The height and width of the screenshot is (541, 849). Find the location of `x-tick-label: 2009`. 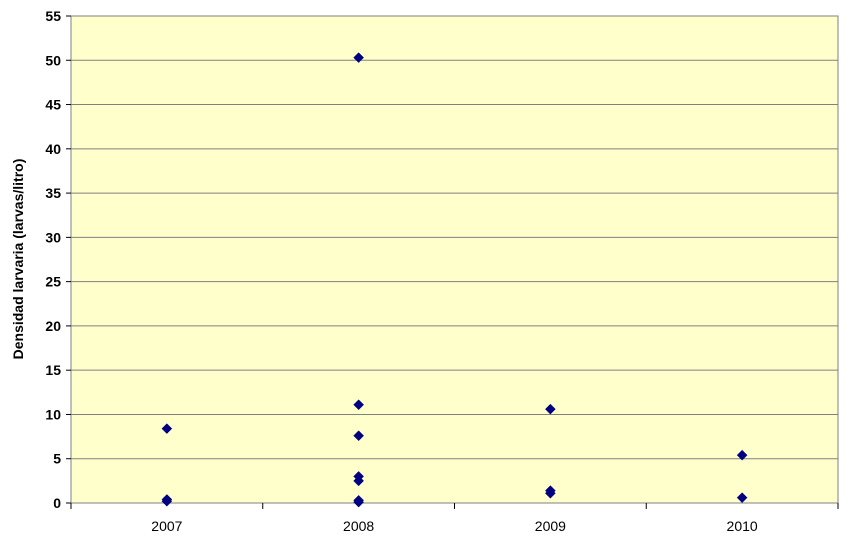

x-tick-label: 2009 is located at coordinates (550, 526).